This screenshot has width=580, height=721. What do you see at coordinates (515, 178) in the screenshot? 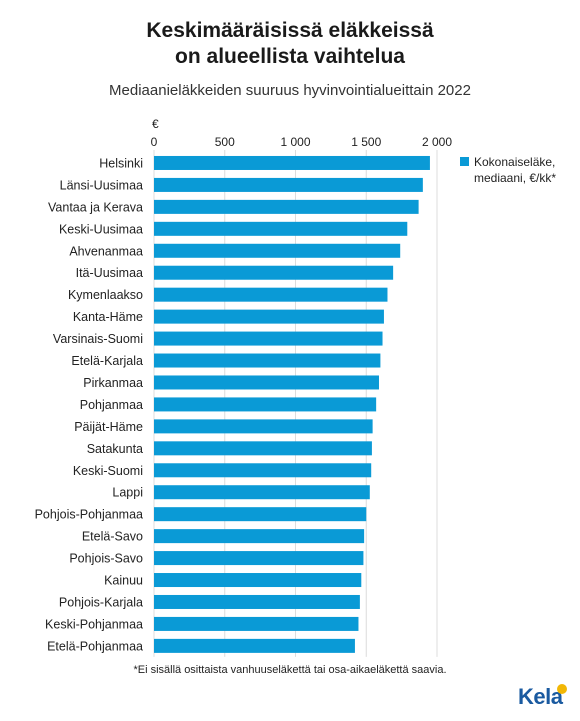
I see `legend-label-line-2: mediaani, €/kk*` at bounding box center [515, 178].